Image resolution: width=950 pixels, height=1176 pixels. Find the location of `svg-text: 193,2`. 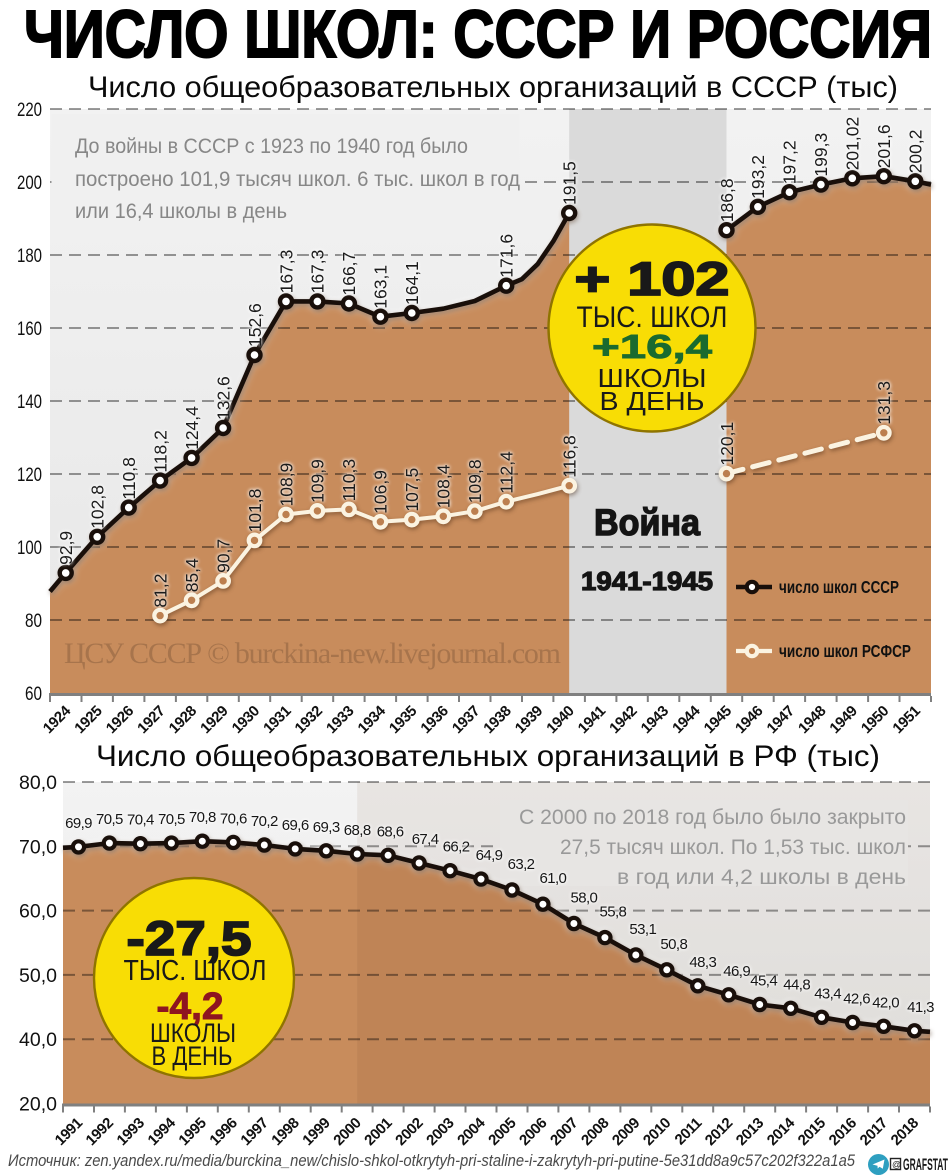

svg-text: 193,2 is located at coordinates (758, 177).